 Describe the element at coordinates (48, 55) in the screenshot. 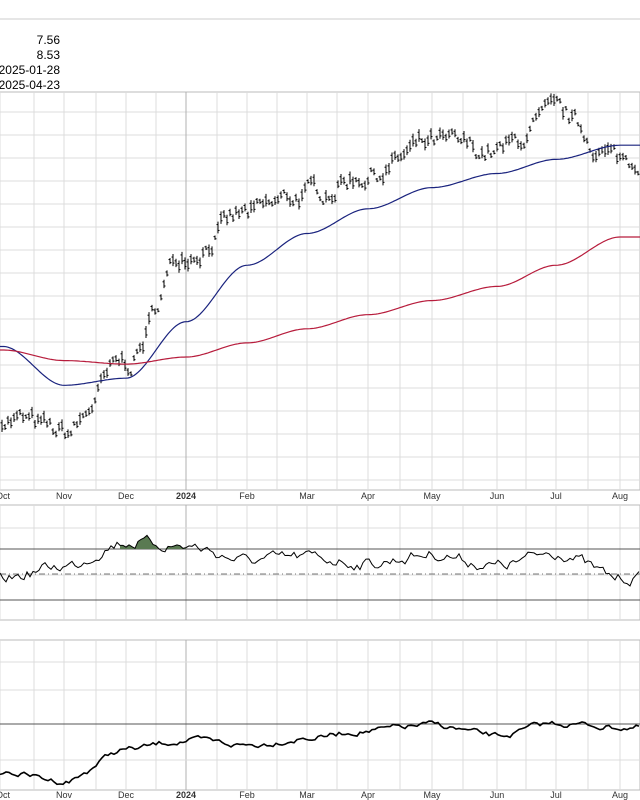

I see `info-value-2: 8.53` at that location.